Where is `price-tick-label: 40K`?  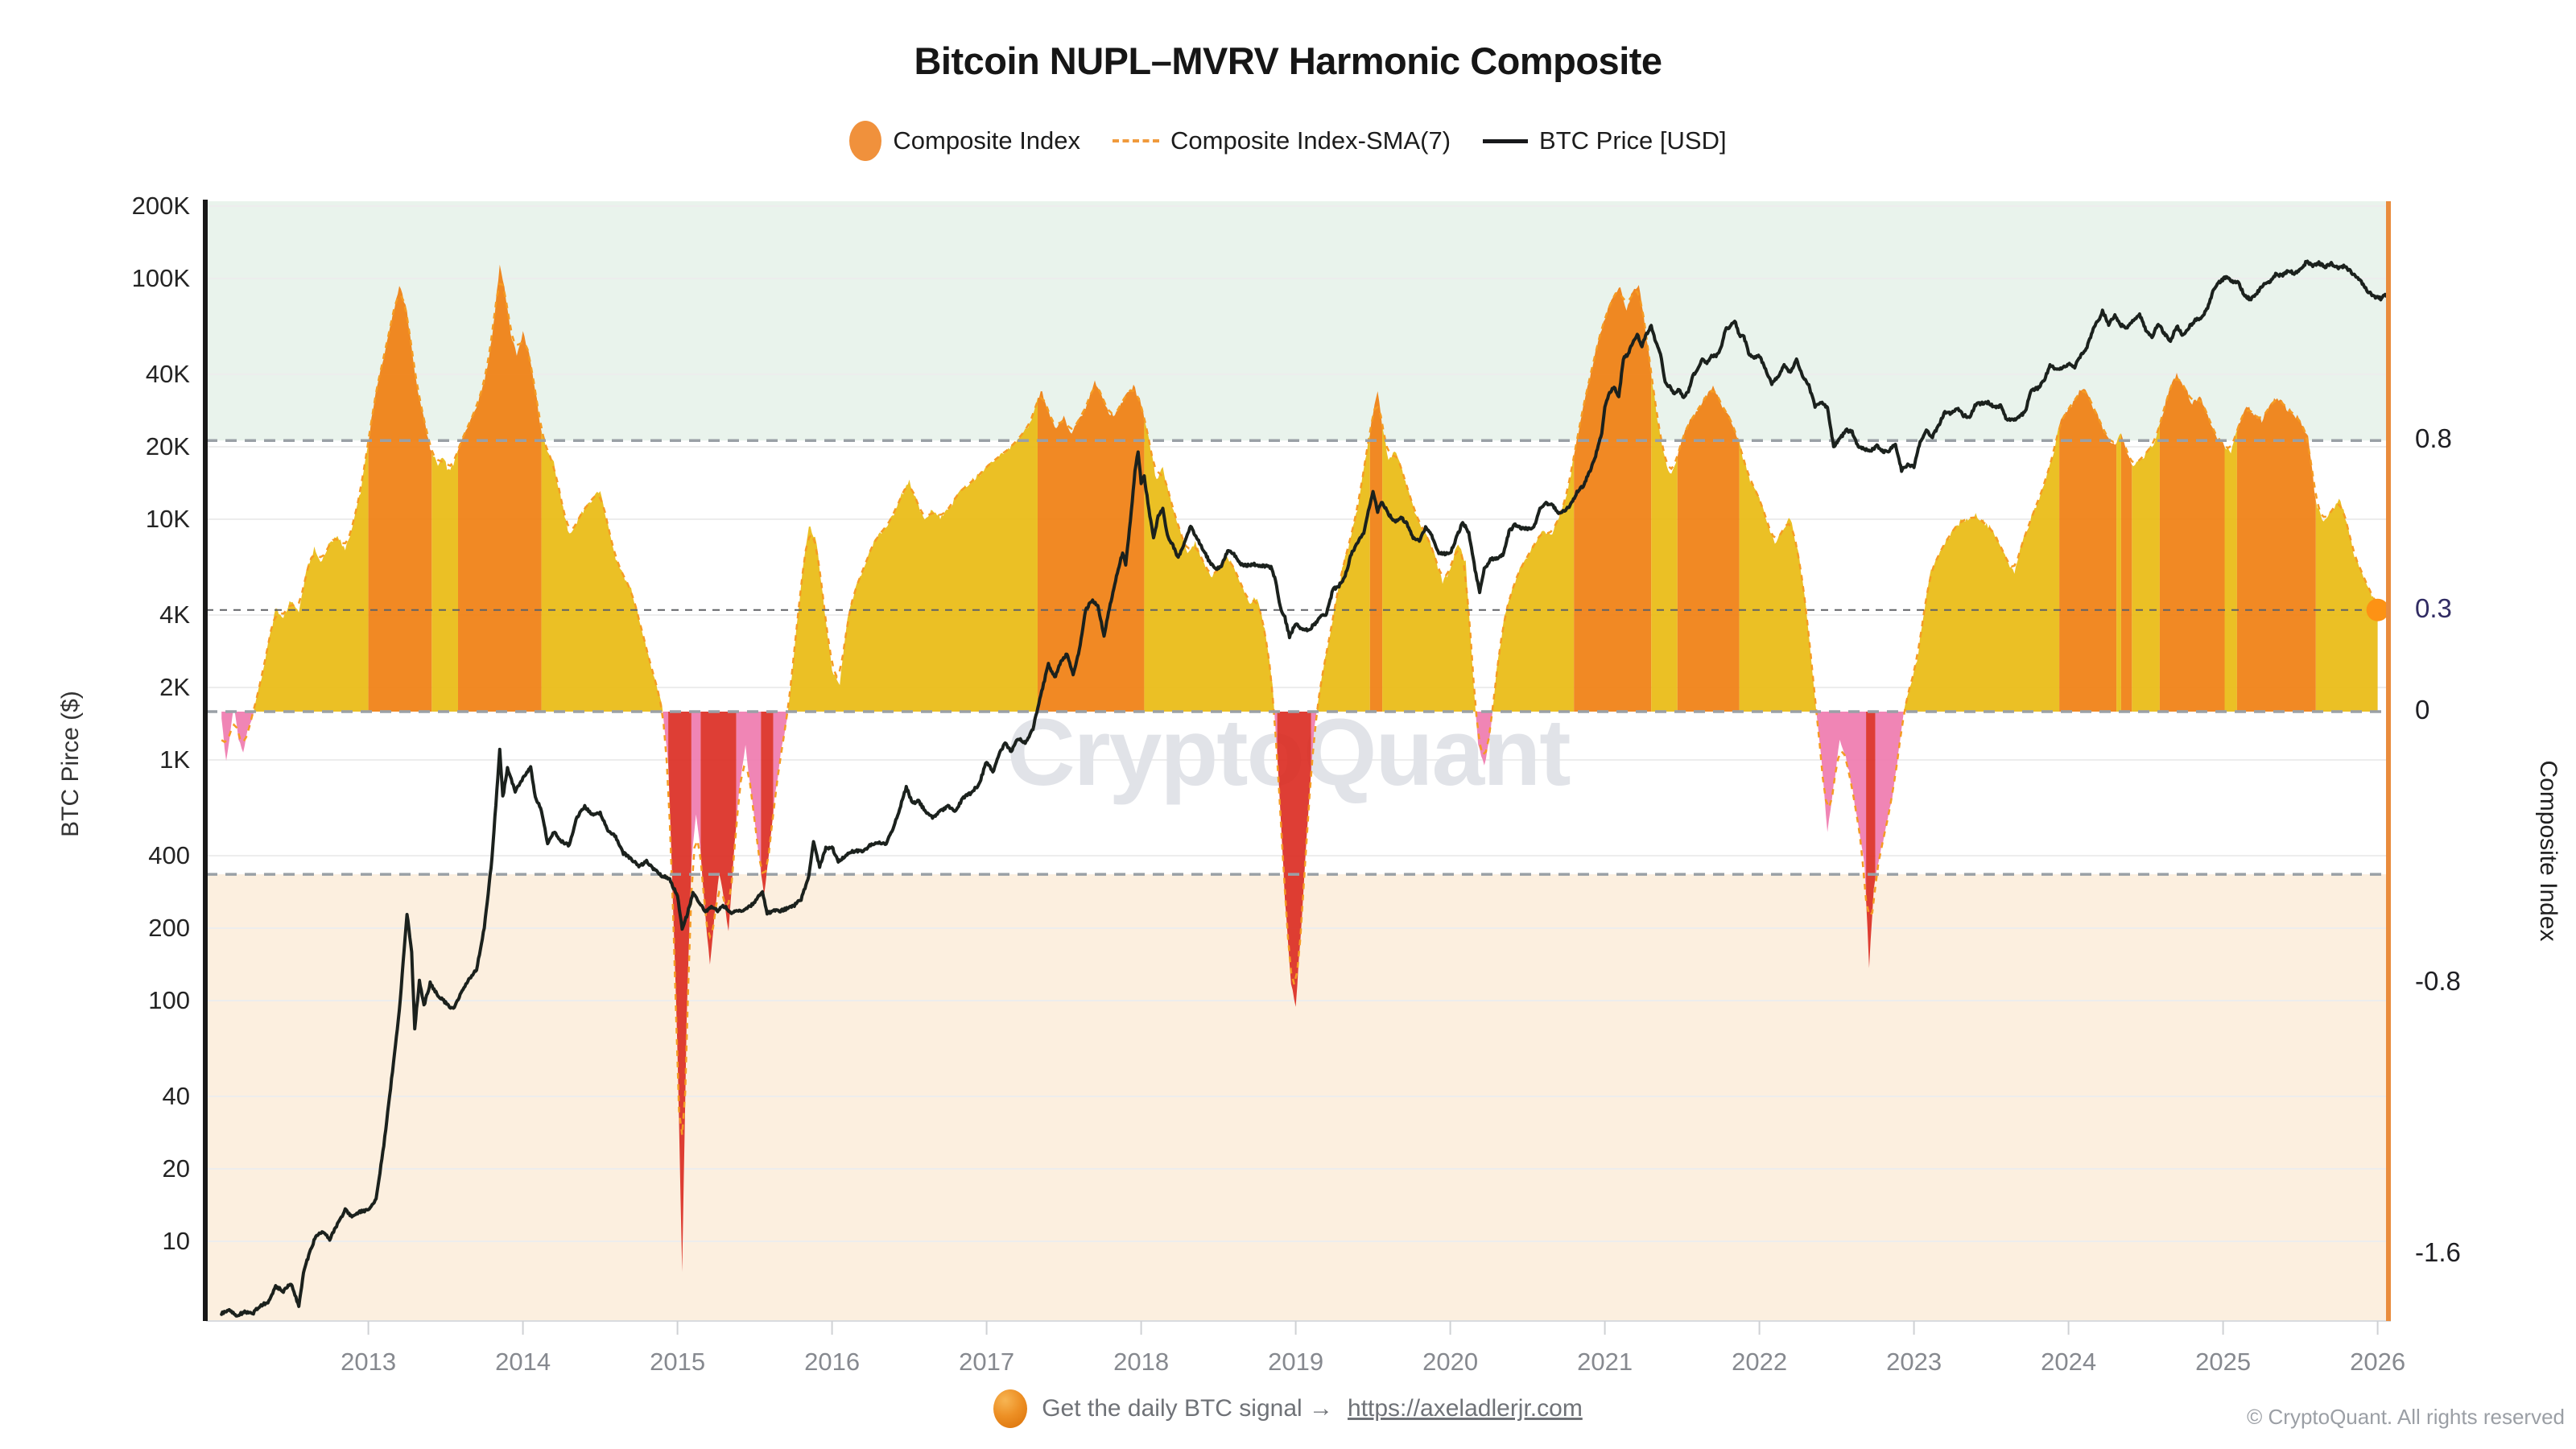
price-tick-label: 40K is located at coordinates (167, 373).